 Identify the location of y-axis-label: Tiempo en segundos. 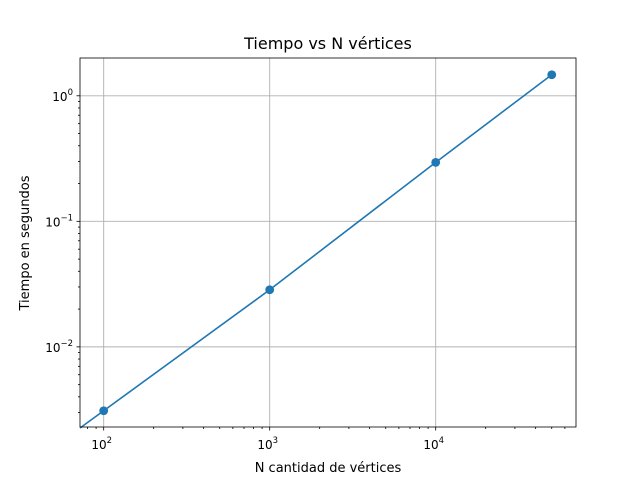
(25, 243).